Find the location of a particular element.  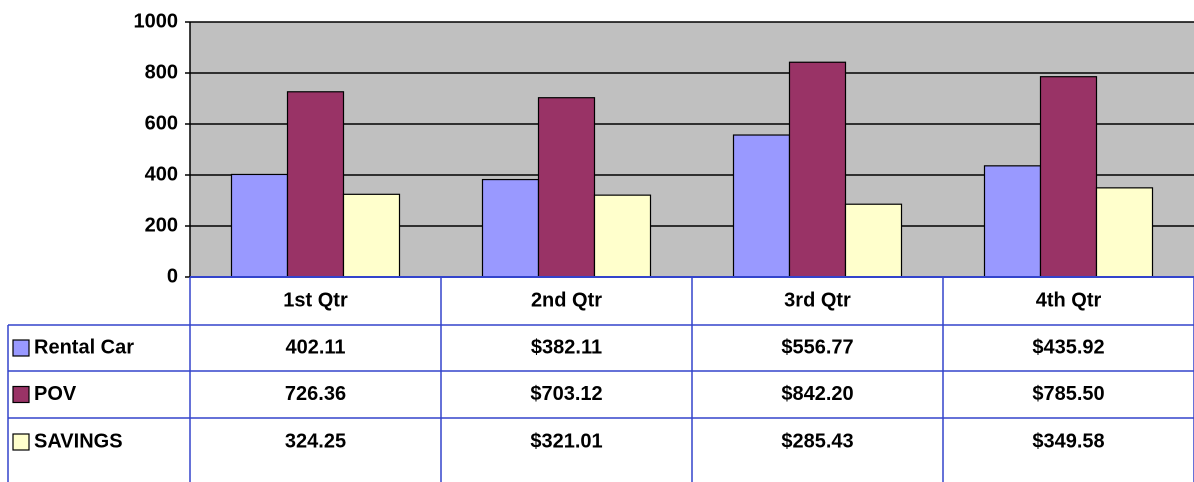

table-cell: $349.58 is located at coordinates (1068, 441).